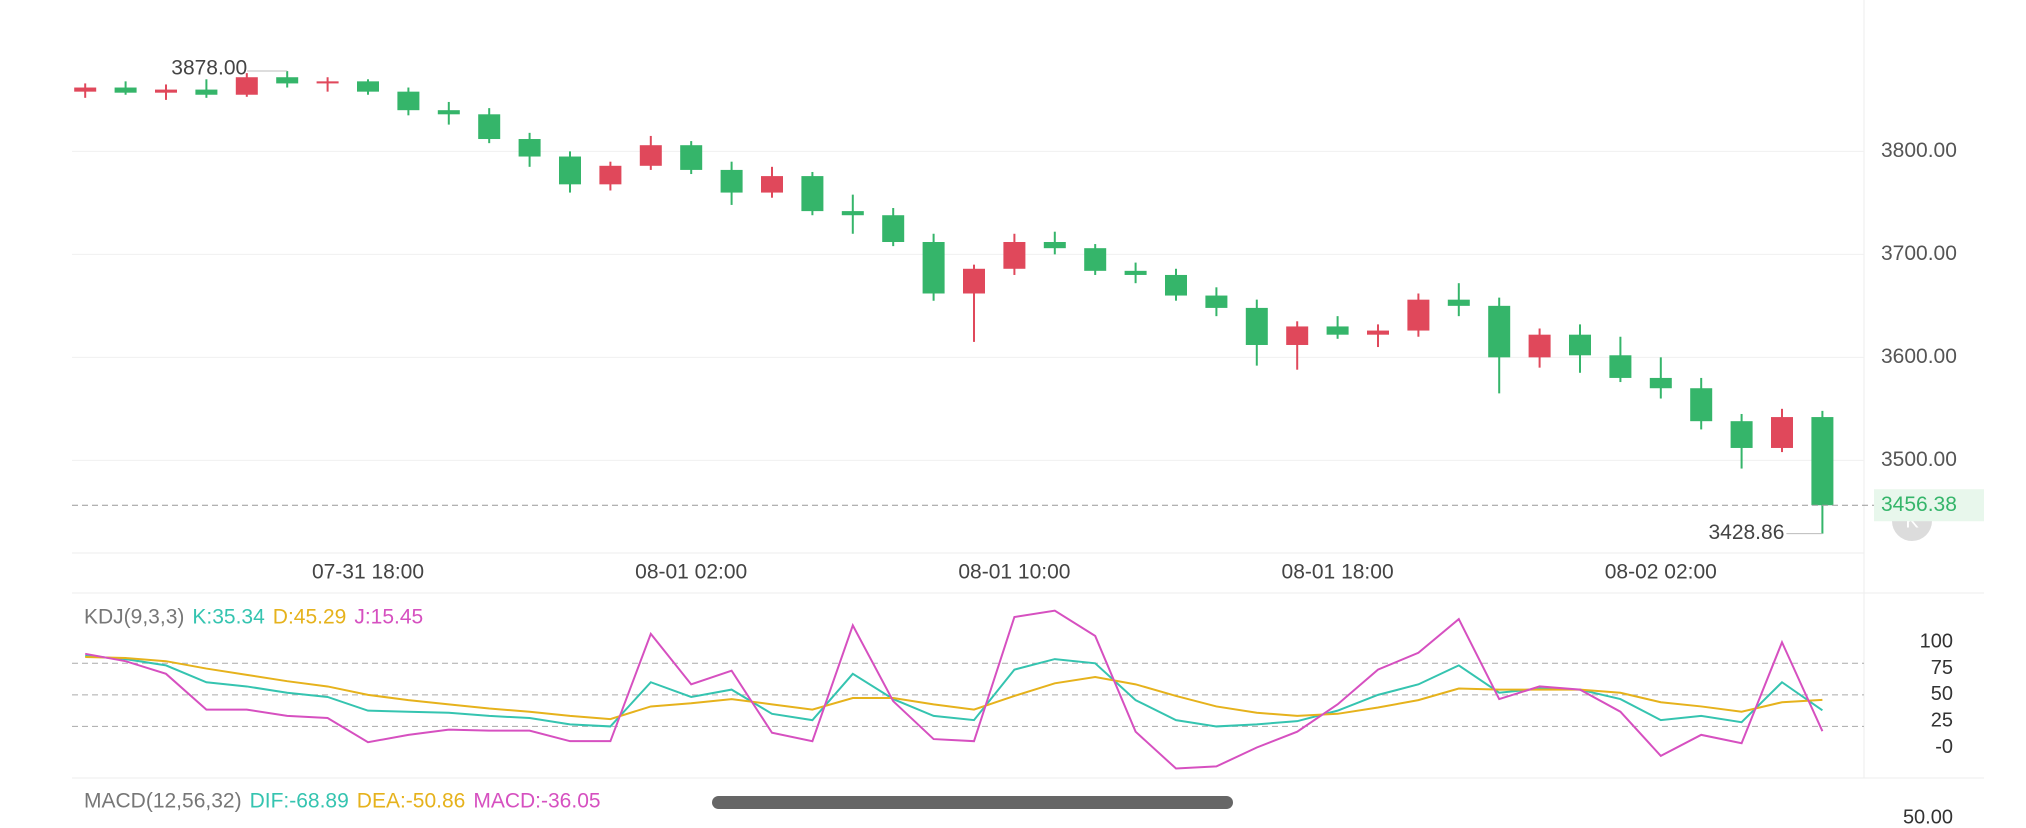 The image size is (2026, 828). Describe the element at coordinates (209, 68) in the screenshot. I see `annotation-label: 3878.00` at that location.